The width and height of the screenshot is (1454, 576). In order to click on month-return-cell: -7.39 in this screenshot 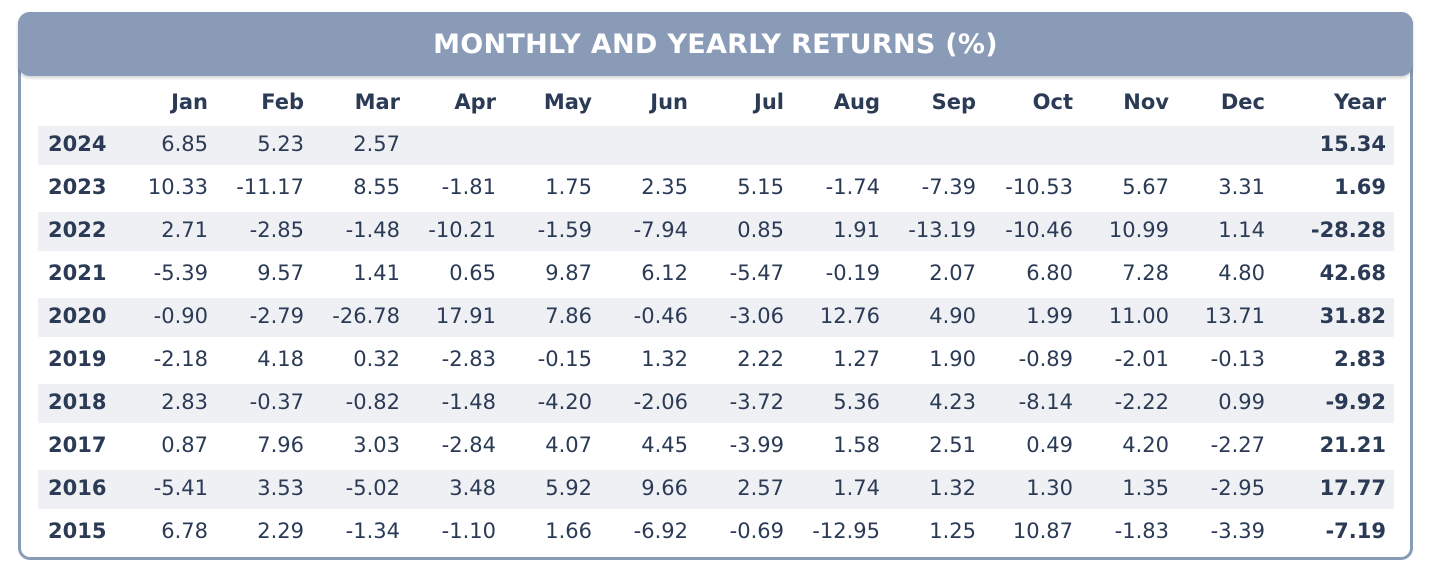, I will do `click(948, 187)`.